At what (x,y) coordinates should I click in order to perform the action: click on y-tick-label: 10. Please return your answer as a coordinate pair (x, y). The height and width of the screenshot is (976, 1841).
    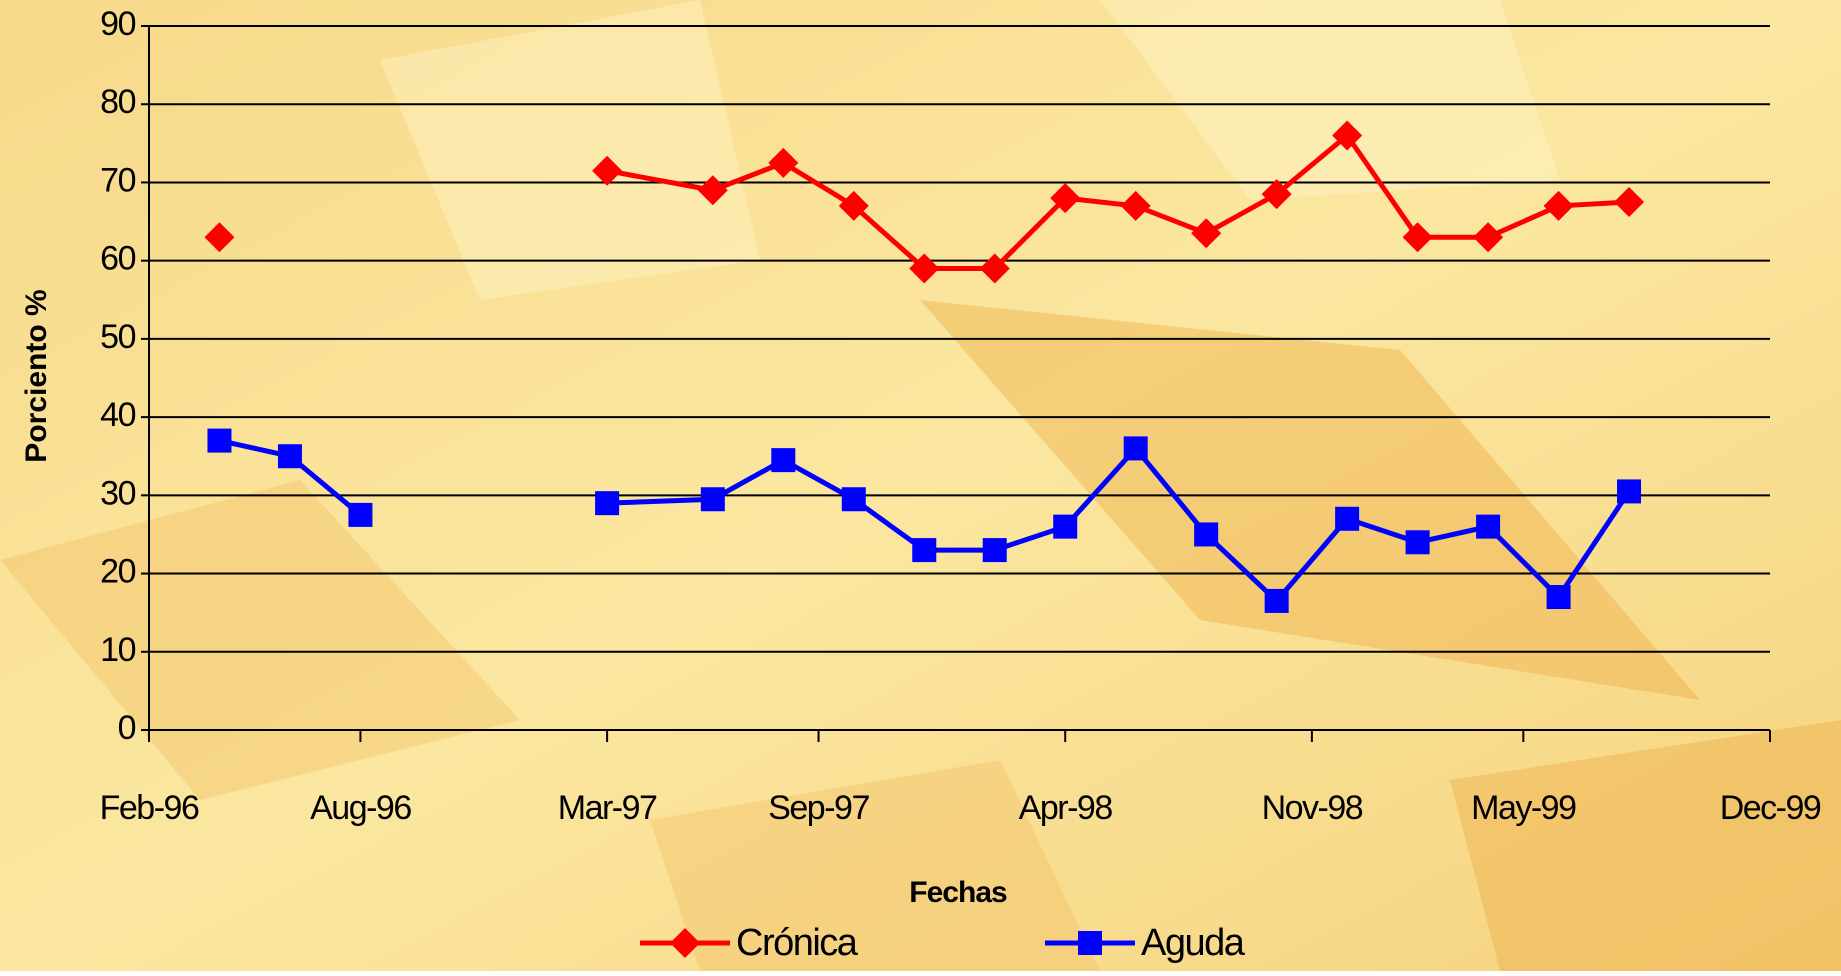
    Looking at the image, I should click on (117, 650).